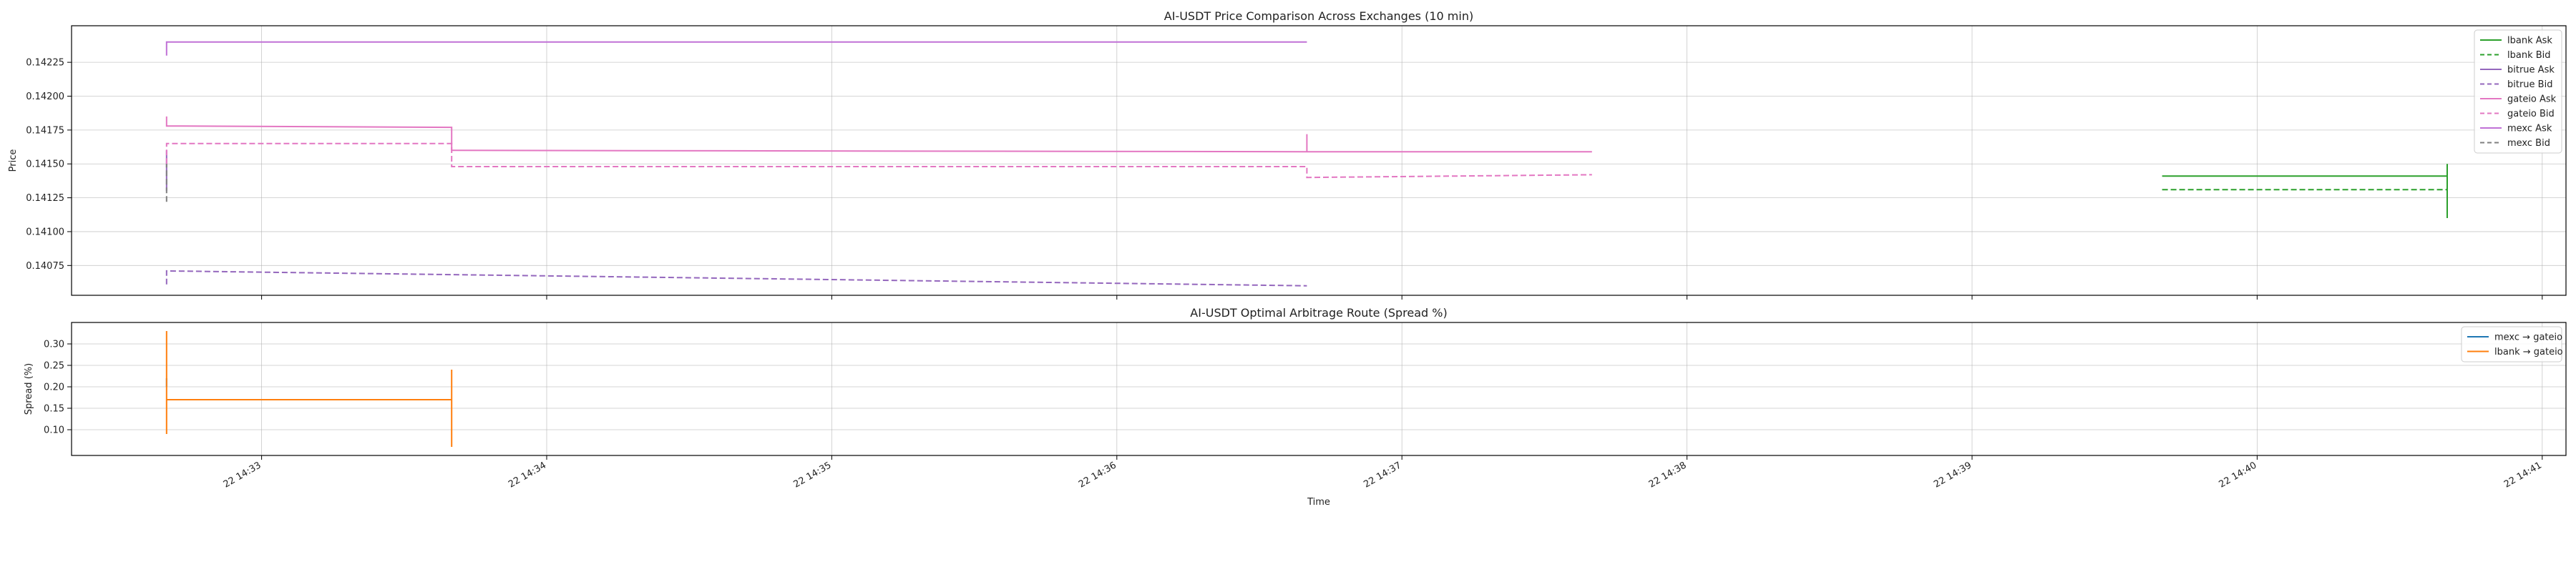 The height and width of the screenshot is (572, 2576). I want to click on y-axis-label: Price, so click(13, 160).